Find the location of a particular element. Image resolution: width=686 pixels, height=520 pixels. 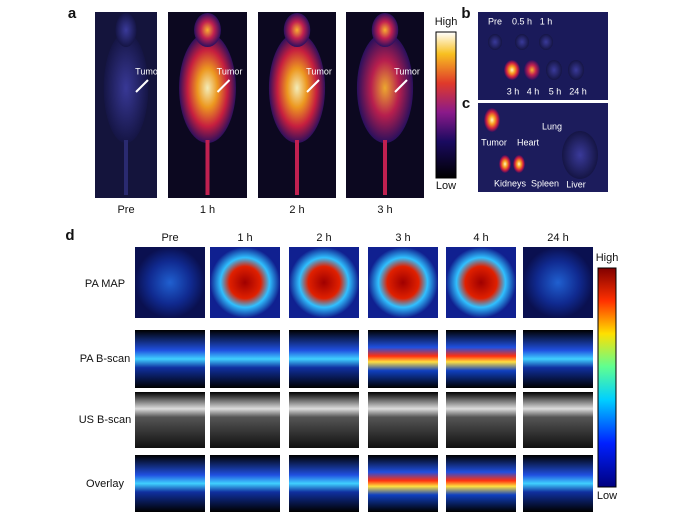

image-frame is located at coordinates (543, 56).